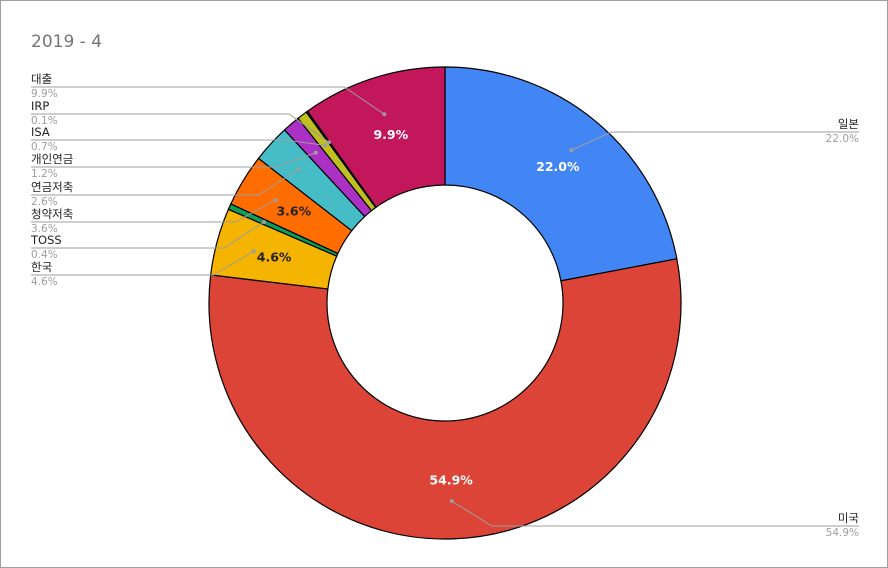 This screenshot has height=568, width=888. Describe the element at coordinates (40, 132) in the screenshot. I see `slice-name-label: ISA` at that location.